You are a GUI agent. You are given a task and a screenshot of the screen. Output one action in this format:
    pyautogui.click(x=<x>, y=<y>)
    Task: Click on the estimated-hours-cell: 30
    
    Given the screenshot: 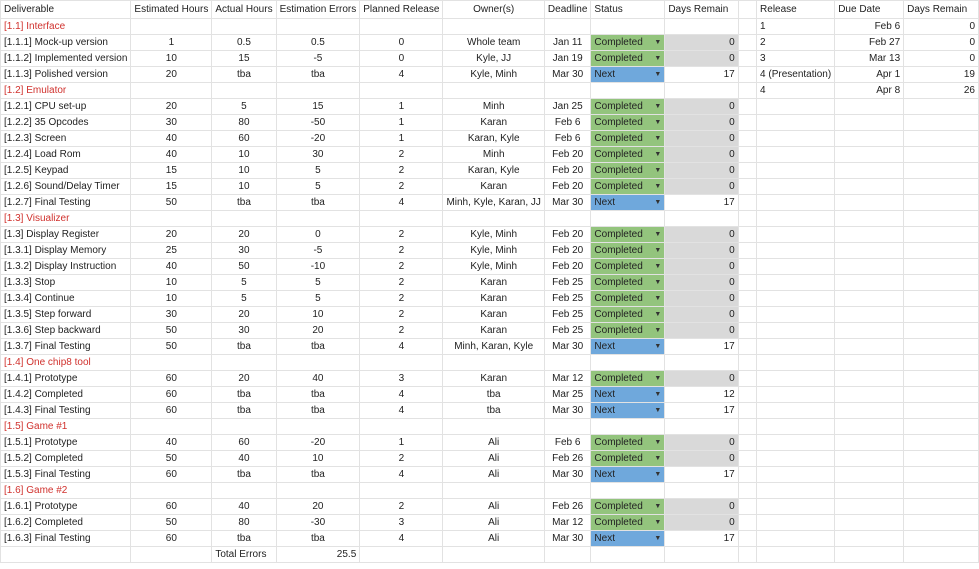 What is the action you would take?
    pyautogui.click(x=171, y=122)
    